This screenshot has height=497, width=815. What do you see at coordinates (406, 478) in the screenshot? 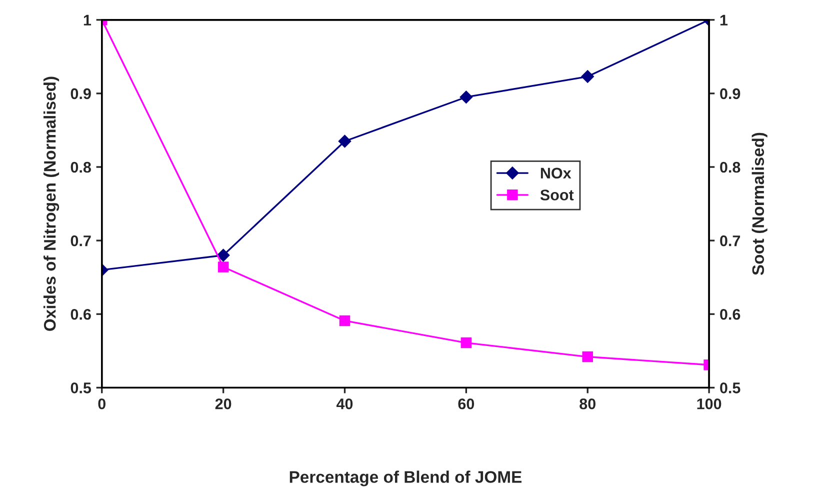
I see `x-axis-title: Percentage of Blend of JOME` at bounding box center [406, 478].